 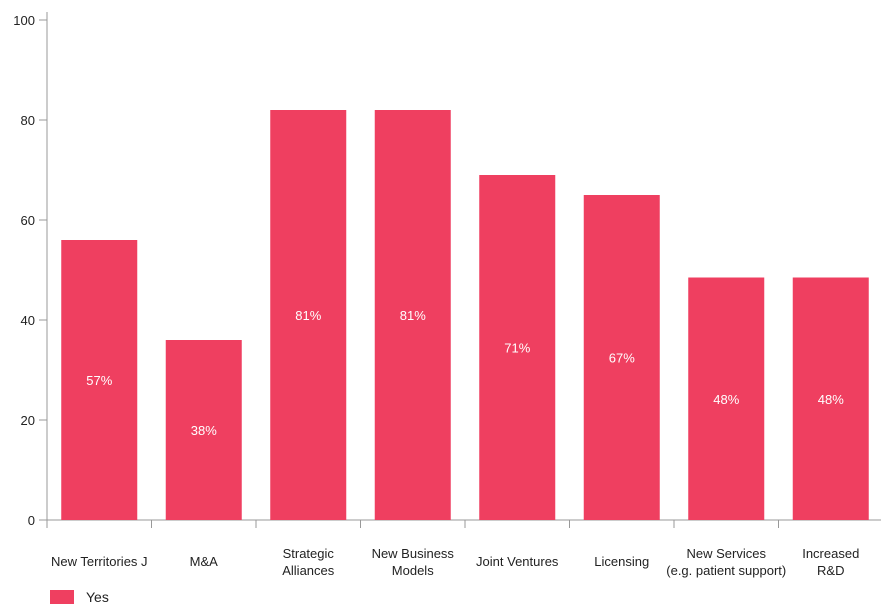 I want to click on x-category-label: Alliances, so click(x=308, y=570).